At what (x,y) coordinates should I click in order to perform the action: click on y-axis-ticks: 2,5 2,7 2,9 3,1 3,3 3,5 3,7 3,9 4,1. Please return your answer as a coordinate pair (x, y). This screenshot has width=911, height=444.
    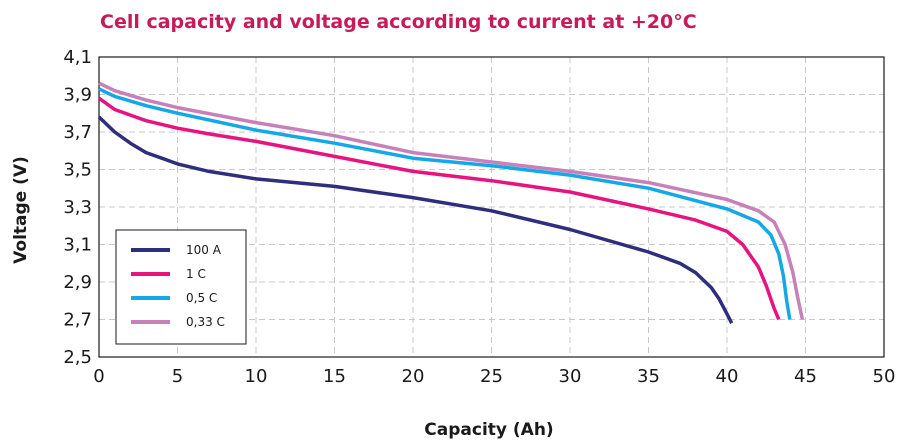
    Looking at the image, I should click on (77, 207).